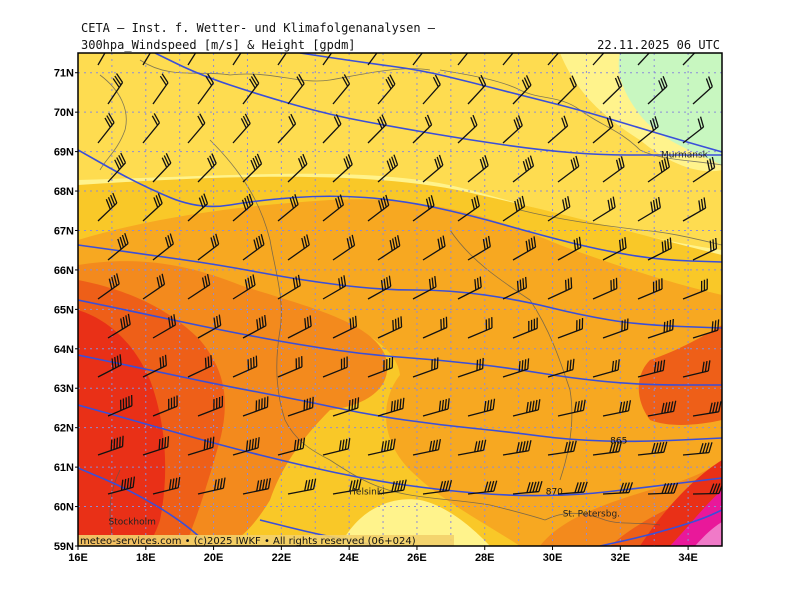 The height and width of the screenshot is (600, 800). I want to click on footer-strip, so click(266, 540).